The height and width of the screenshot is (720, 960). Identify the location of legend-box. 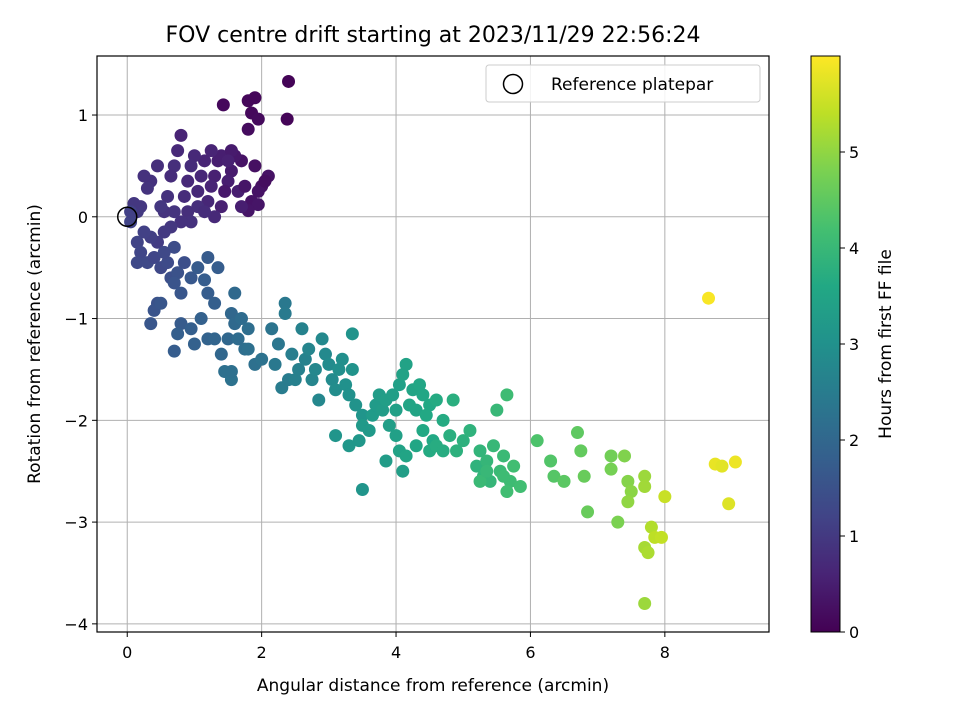
(623, 83).